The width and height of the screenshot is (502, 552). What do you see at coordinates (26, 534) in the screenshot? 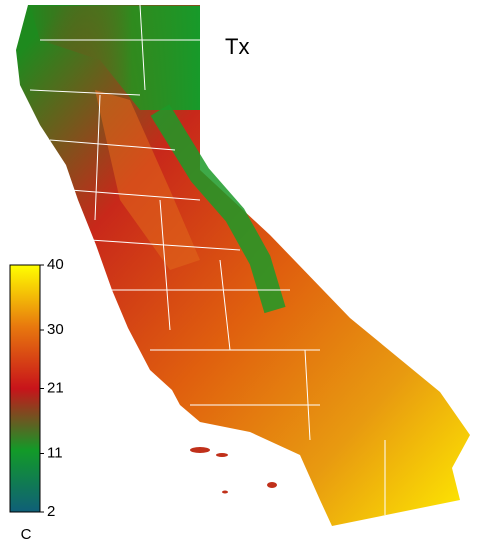
I see `colorbar-unit: C` at bounding box center [26, 534].